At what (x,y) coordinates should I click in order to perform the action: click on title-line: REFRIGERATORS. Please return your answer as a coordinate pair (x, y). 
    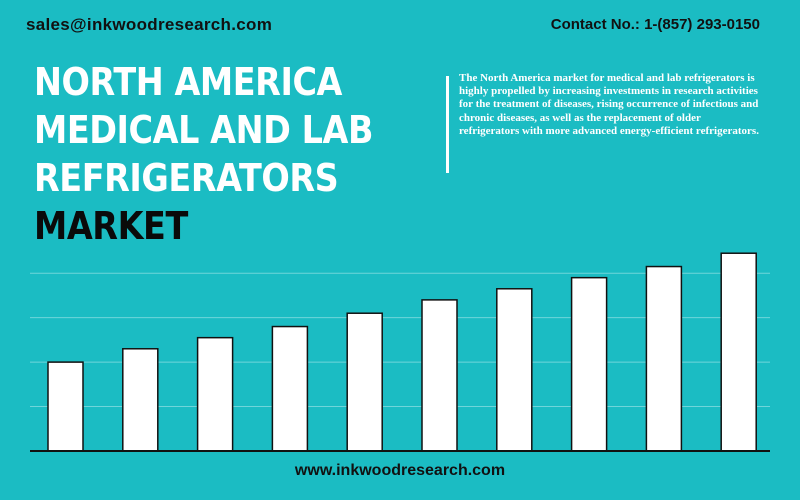
    Looking at the image, I should click on (186, 178).